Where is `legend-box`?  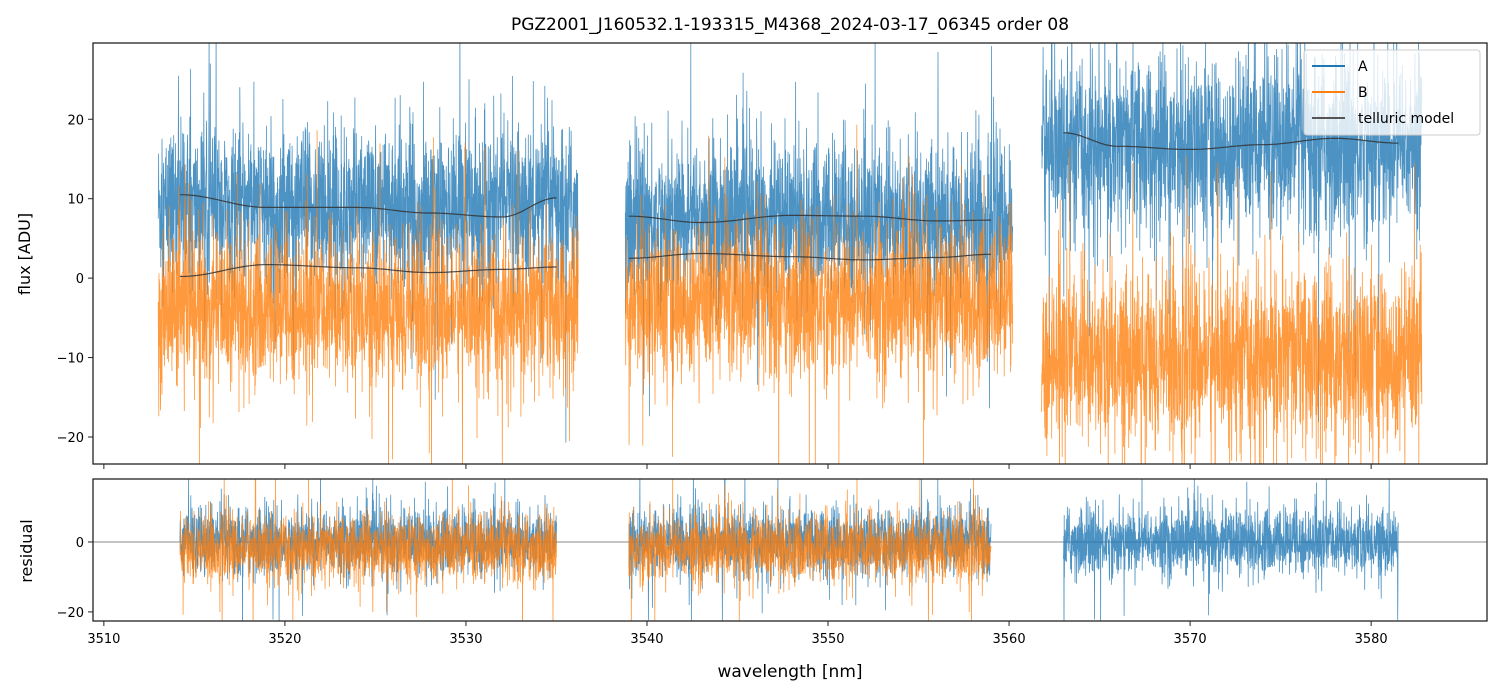
legend-box is located at coordinates (1392, 92).